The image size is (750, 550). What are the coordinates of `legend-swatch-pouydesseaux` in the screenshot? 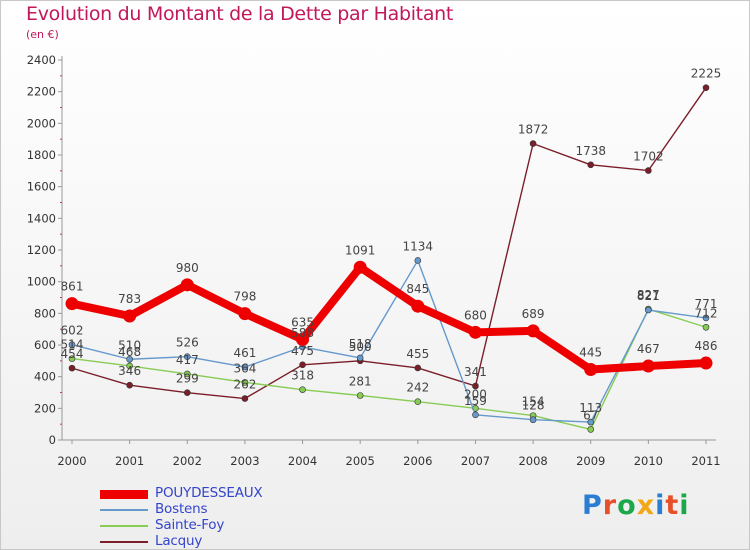 It's located at (124, 494).